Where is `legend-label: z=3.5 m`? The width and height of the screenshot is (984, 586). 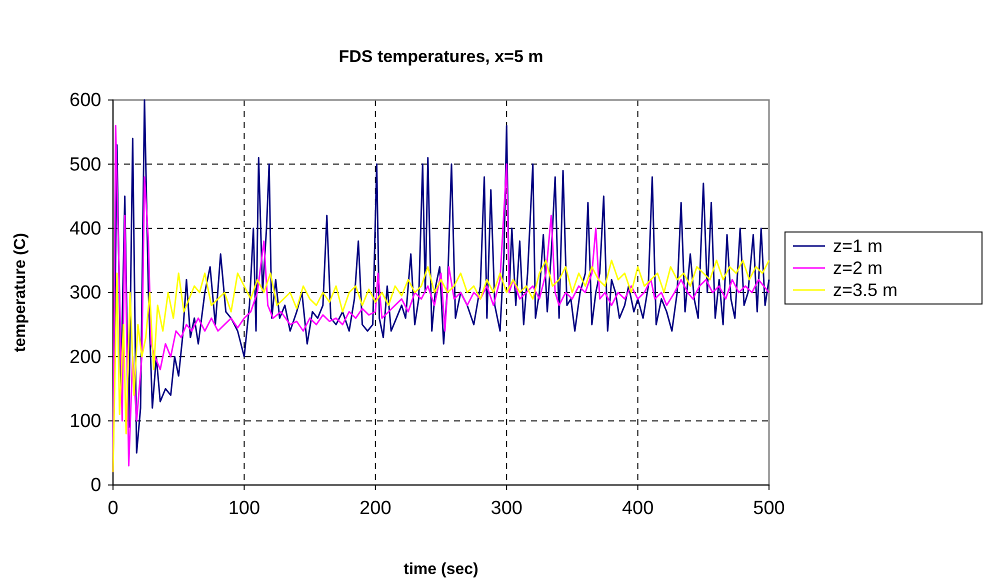 legend-label: z=3.5 m is located at coordinates (865, 290).